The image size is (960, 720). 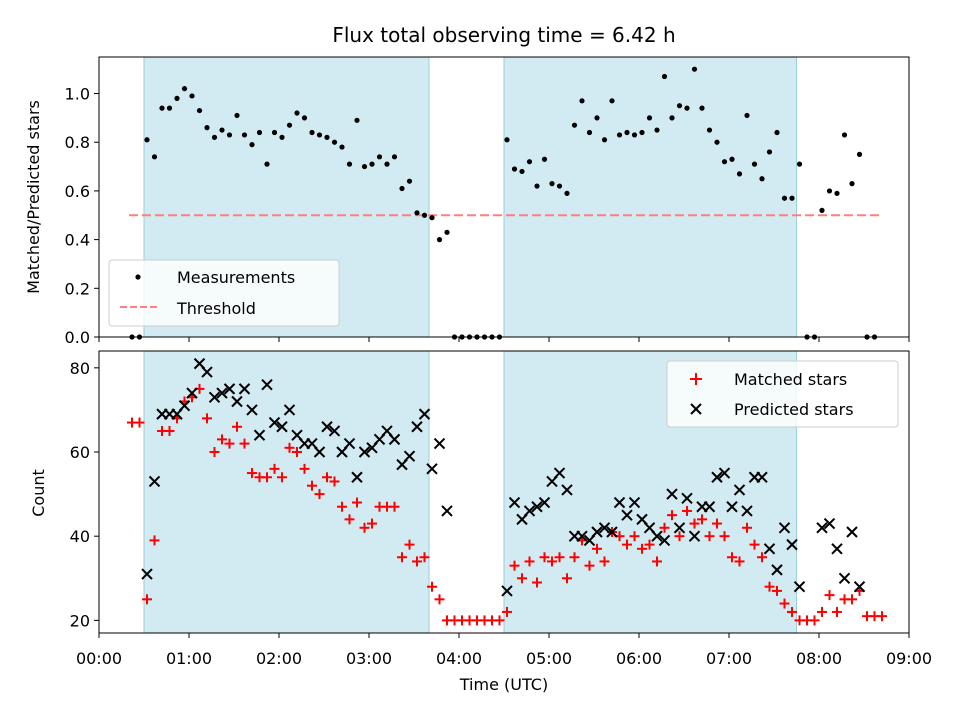 I want to click on top-y-tick-label: 1.0, so click(x=77, y=94).